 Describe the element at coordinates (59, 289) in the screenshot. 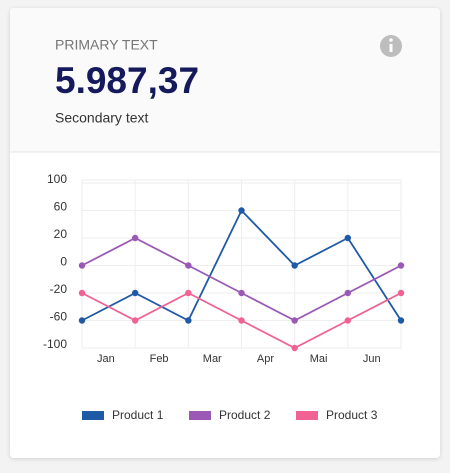

I see `y-tick-label: -20` at that location.